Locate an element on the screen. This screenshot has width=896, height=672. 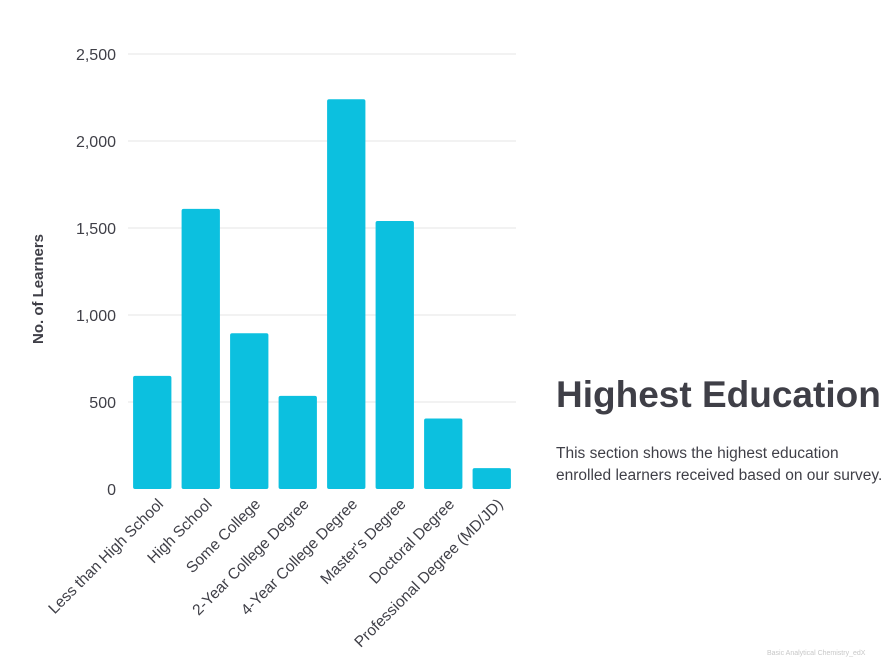
y-tick-label: 500 is located at coordinates (102, 403).